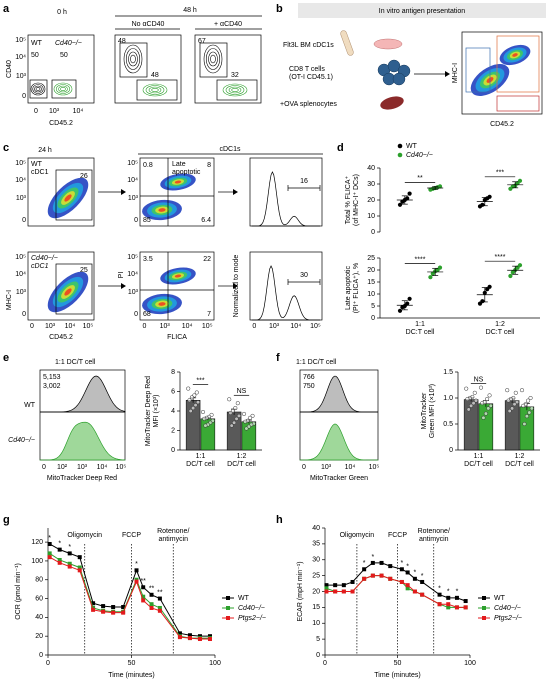 The height and width of the screenshot is (685, 548). I want to click on label: 25, so click(84, 270).